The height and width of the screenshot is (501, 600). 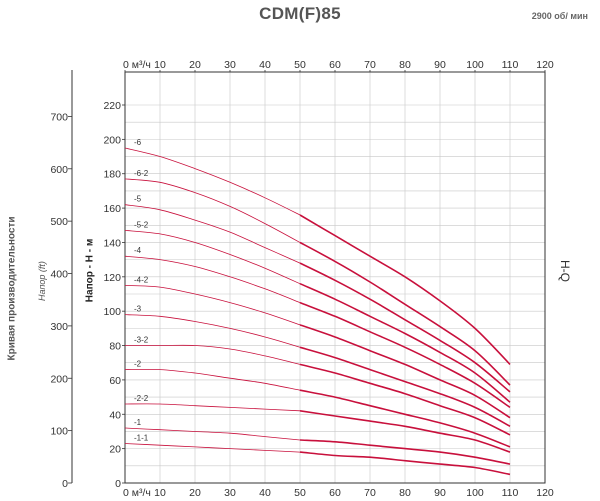 What do you see at coordinates (300, 65) in the screenshot?
I see `x-tick-top: 50` at bounding box center [300, 65].